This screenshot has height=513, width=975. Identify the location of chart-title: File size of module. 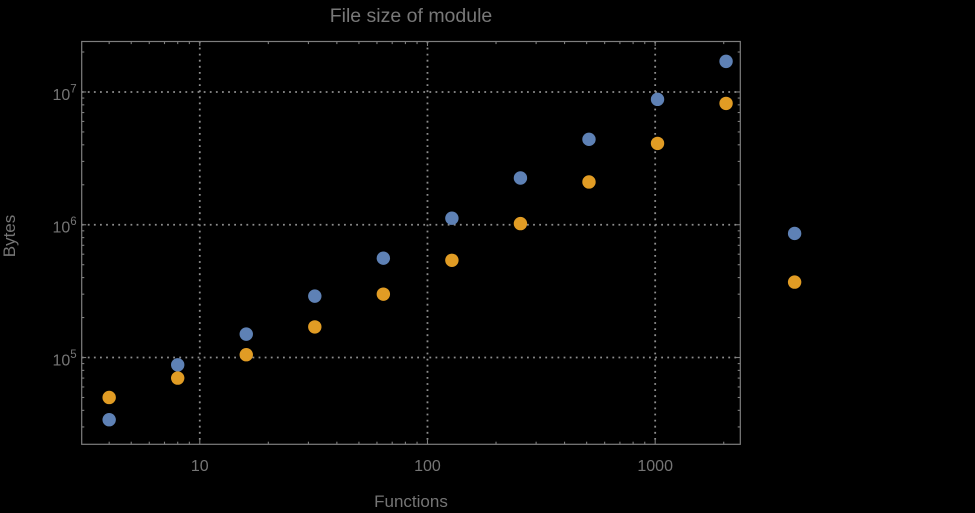
(411, 16).